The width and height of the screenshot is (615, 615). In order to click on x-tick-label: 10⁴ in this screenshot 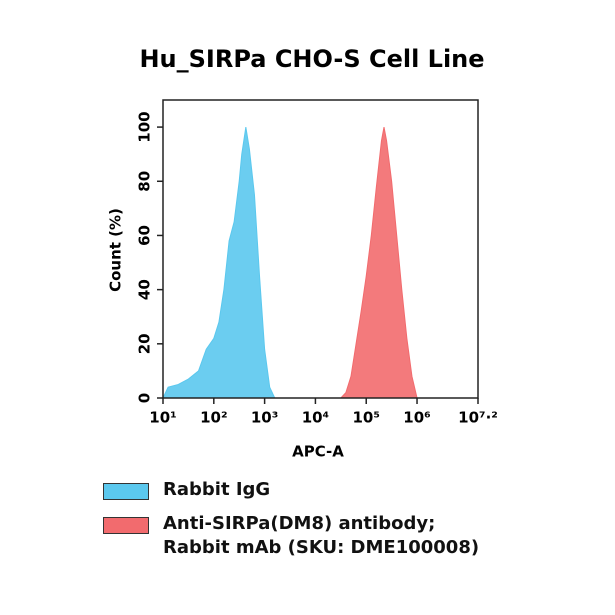, I will do `click(315, 418)`.